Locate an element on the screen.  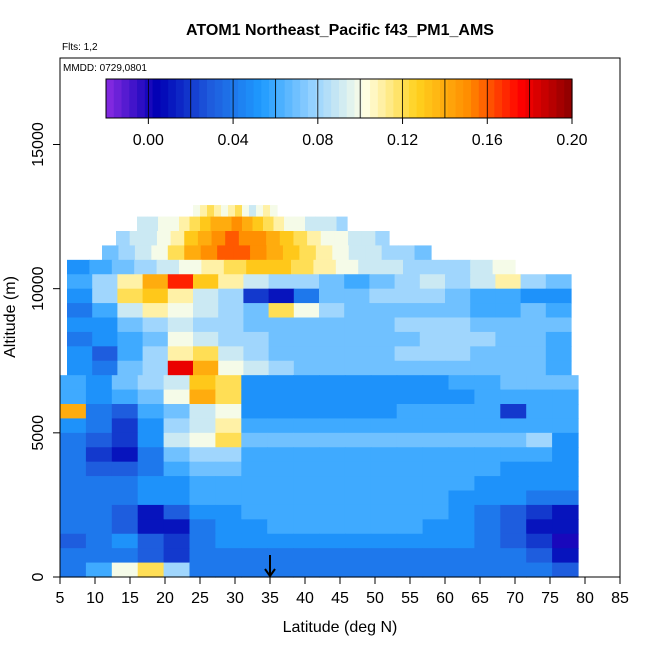
colorbar-tick-label: 0.20 is located at coordinates (571, 140).